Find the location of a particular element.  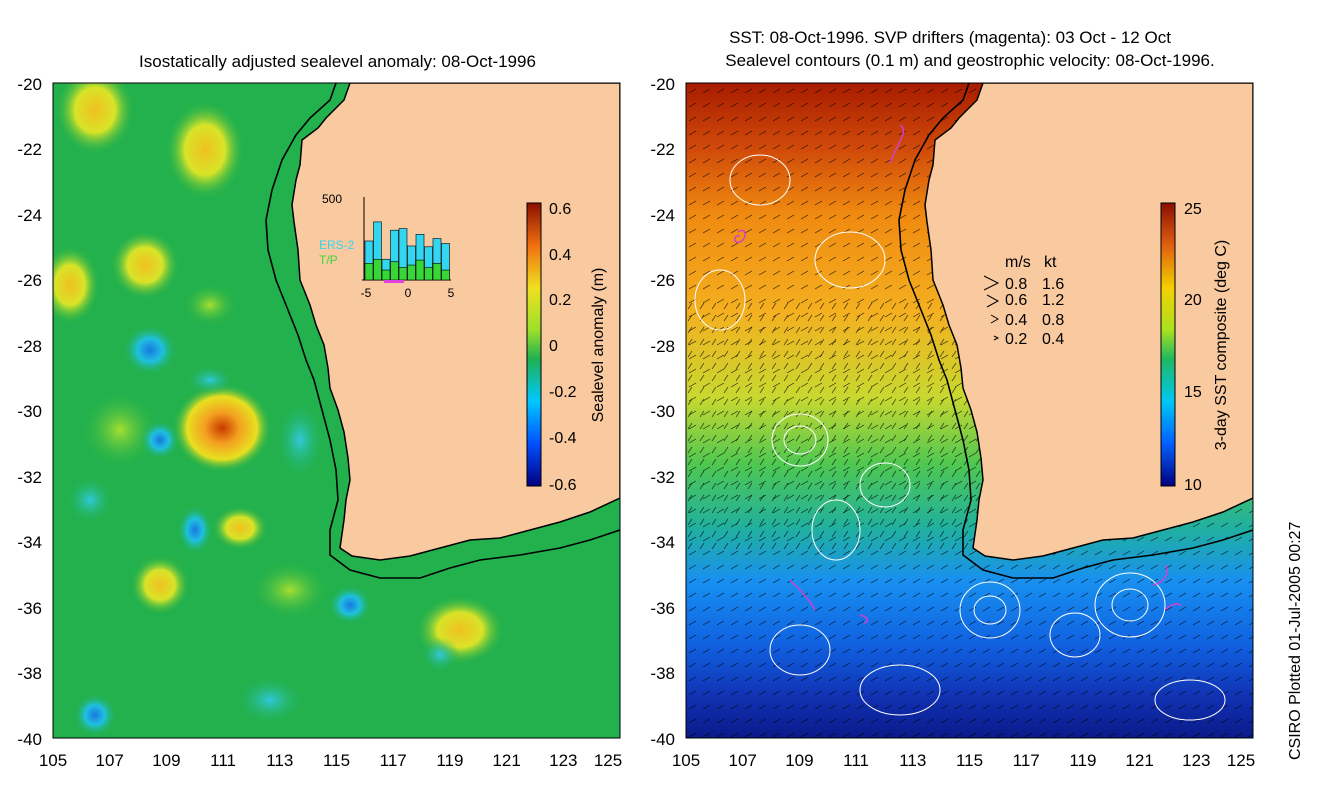

inset-legend-tp: T/P is located at coordinates (328, 260).